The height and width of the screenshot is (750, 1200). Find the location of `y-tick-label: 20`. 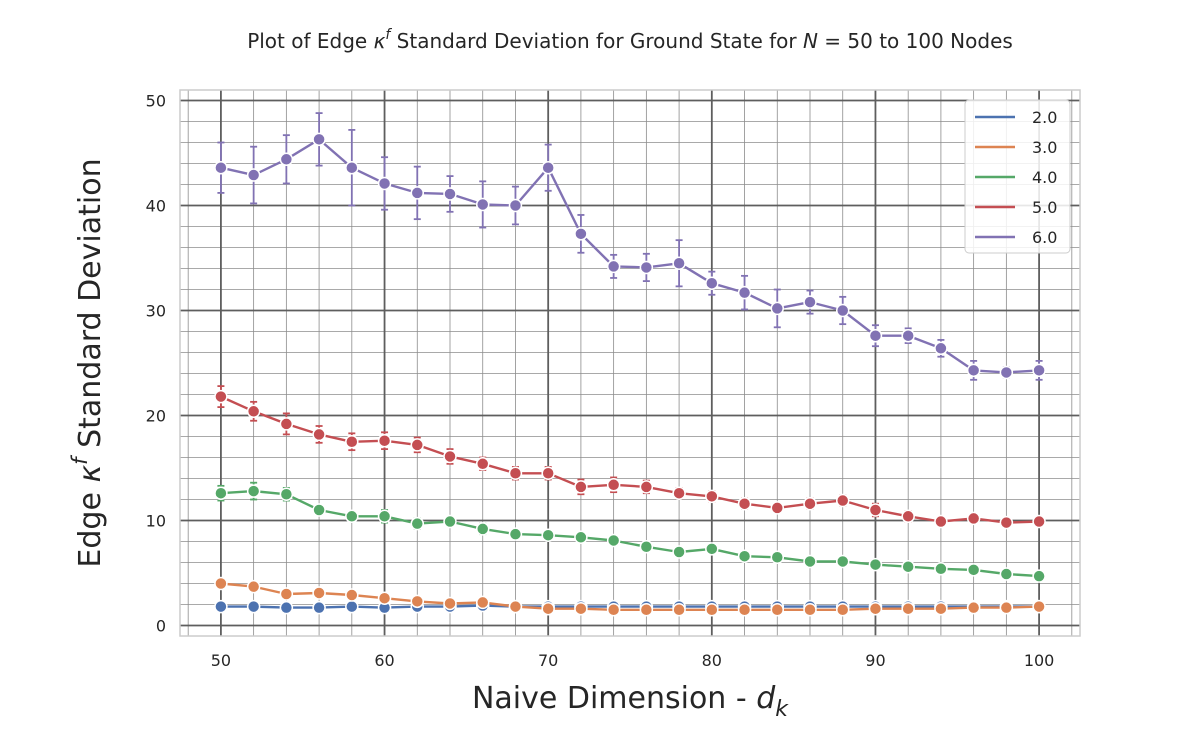

y-tick-label: 20 is located at coordinates (156, 416).